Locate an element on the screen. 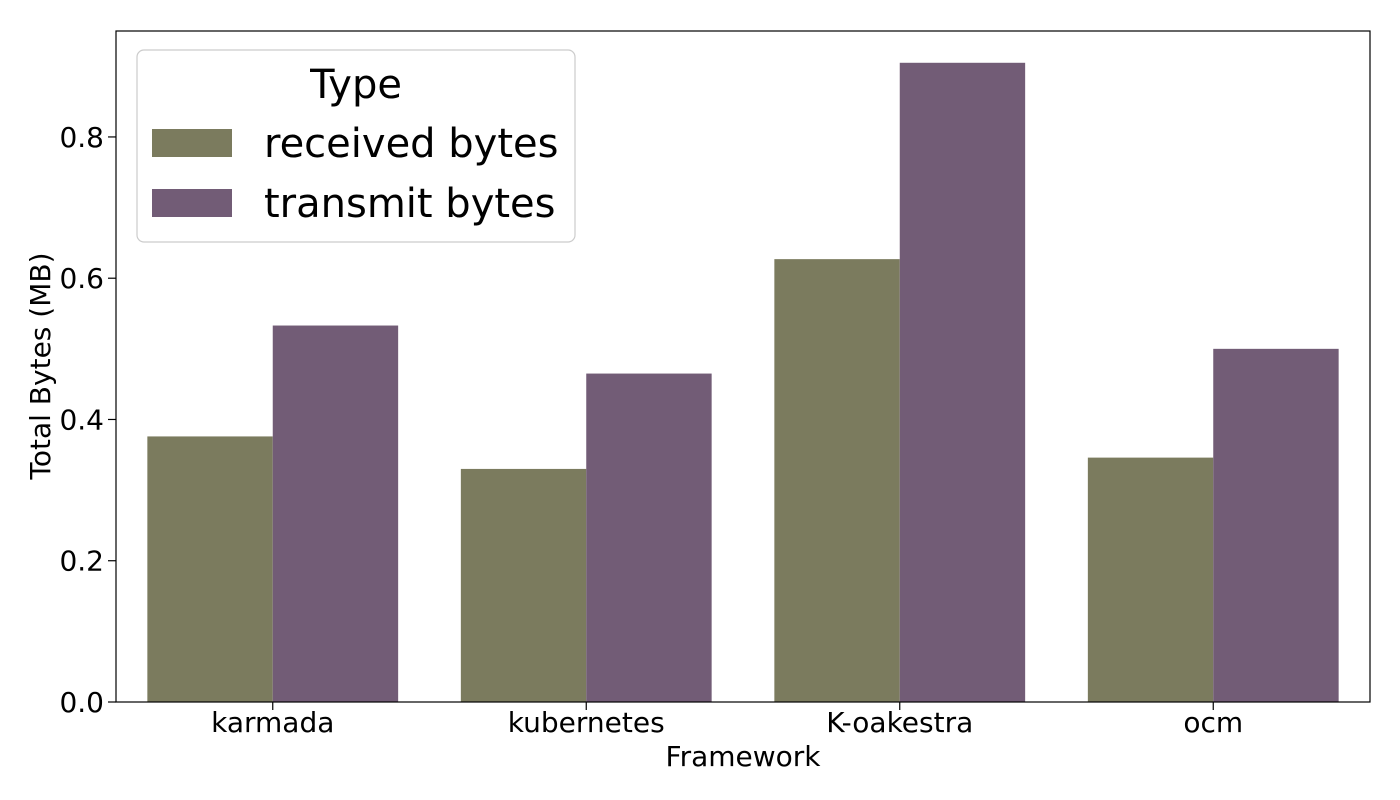 This screenshot has height=800, width=1400. x-axis-ticks: karmada kubernetes K-oakestra ocm is located at coordinates (727, 720).